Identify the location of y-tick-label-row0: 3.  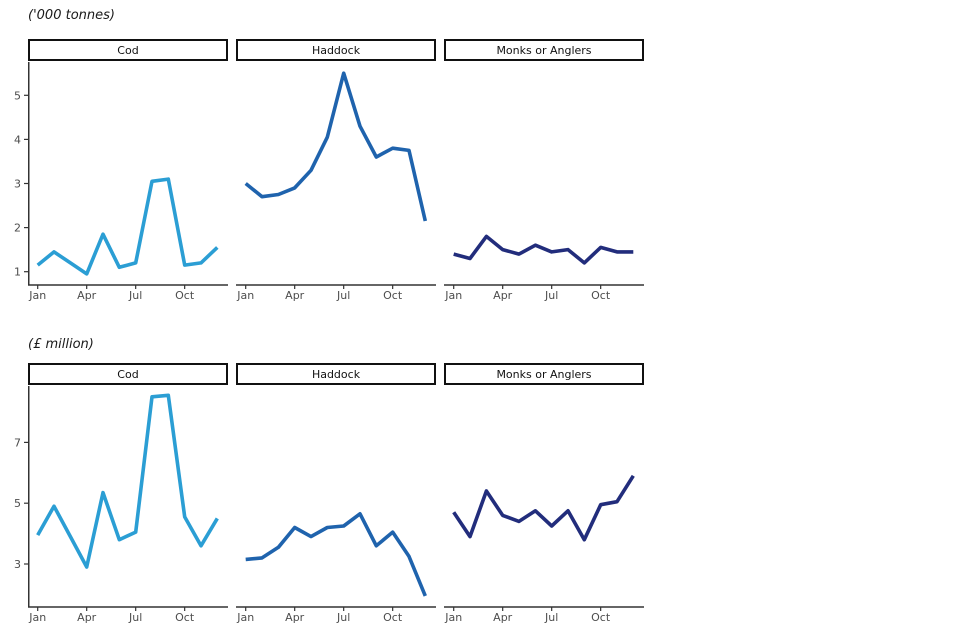
(17, 184).